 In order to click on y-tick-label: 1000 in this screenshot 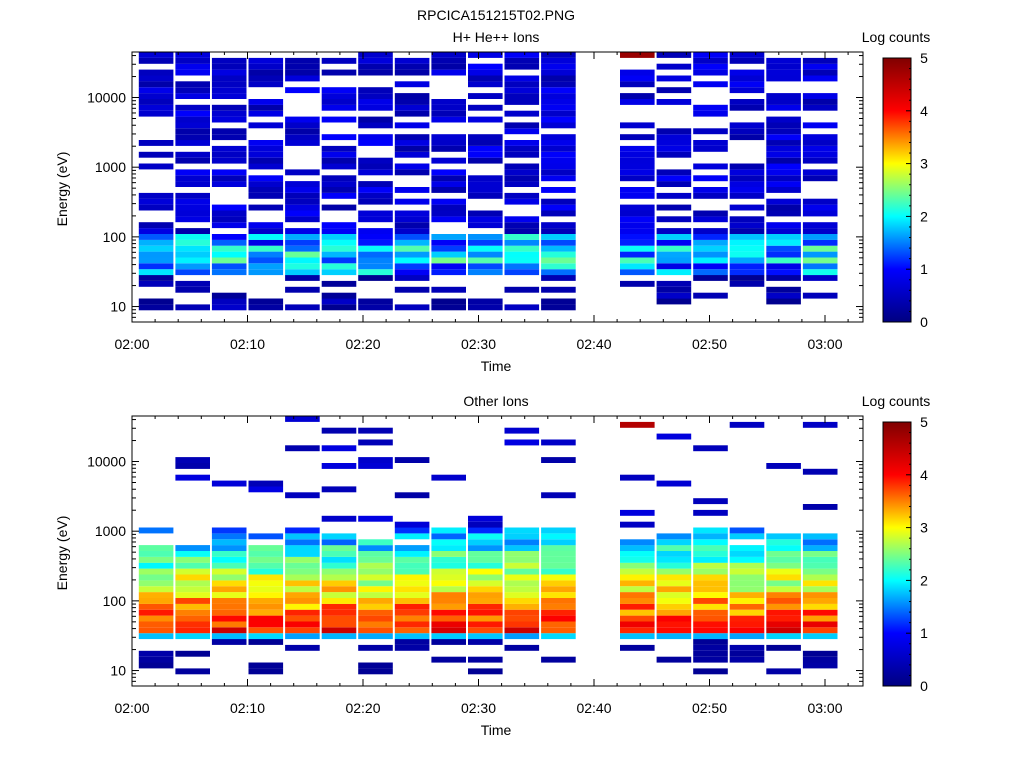, I will do `click(110, 531)`.